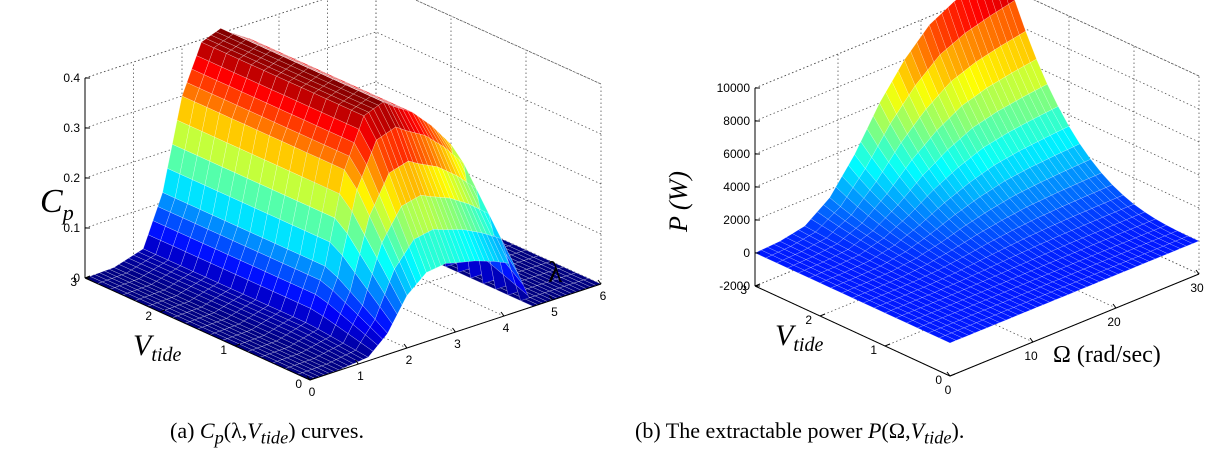 The width and height of the screenshot is (1229, 464). I want to click on chart-a-zlabel: Cp, so click(57, 204).